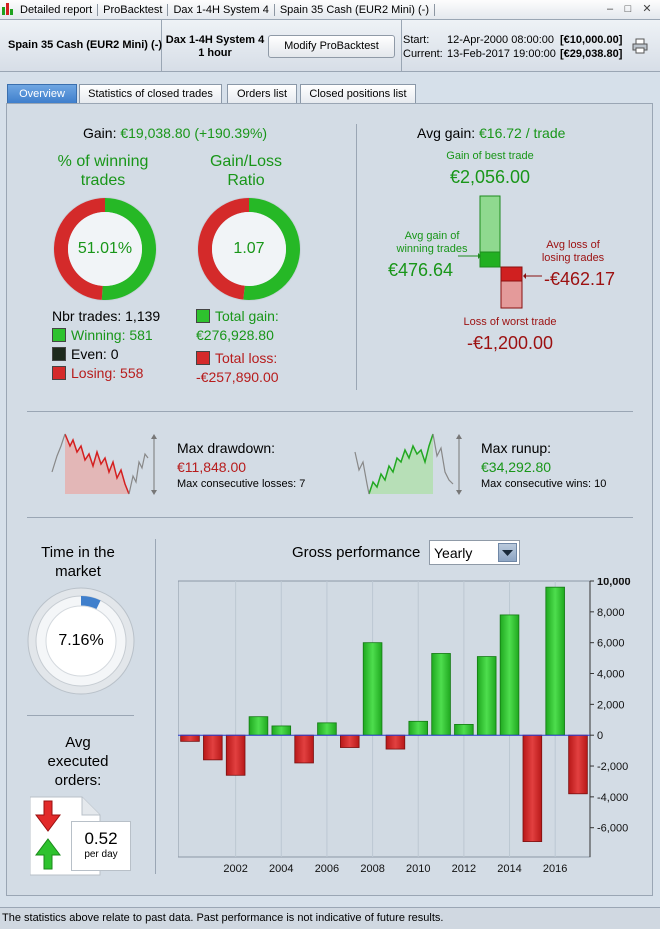 This screenshot has height=929, width=660. Describe the element at coordinates (416, 40) in the screenshot. I see `start-label: Start:` at that location.